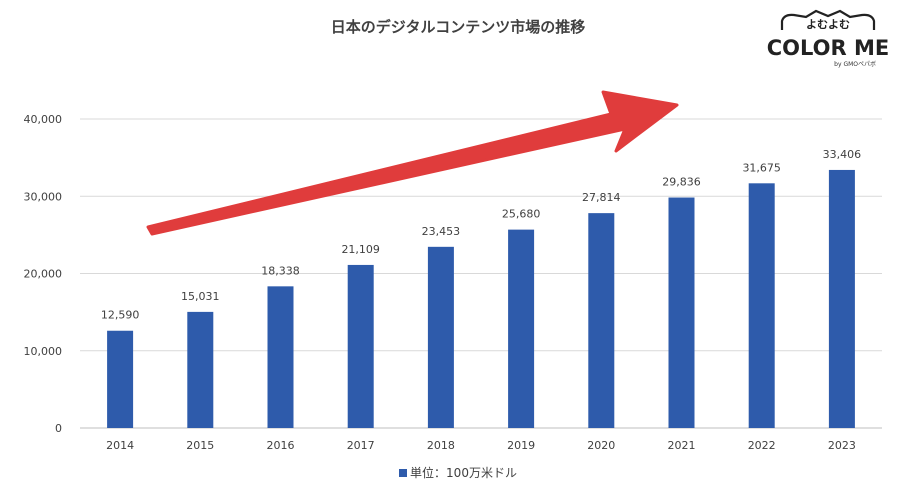  What do you see at coordinates (441, 231) in the screenshot?
I see `data-label: 23,453` at bounding box center [441, 231].